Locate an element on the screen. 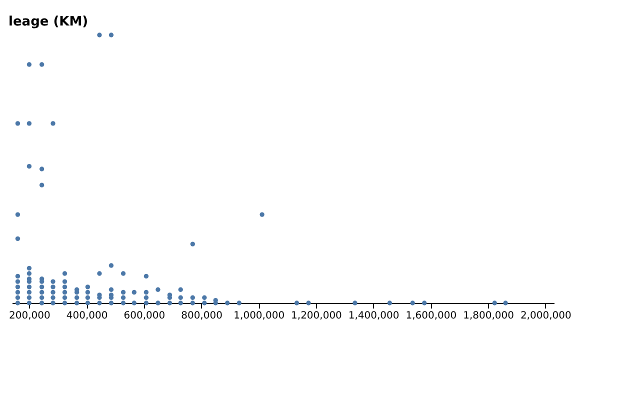 Image resolution: width=640 pixels, height=400 pixels. x-tick-label: 1,600,000 is located at coordinates (431, 316).